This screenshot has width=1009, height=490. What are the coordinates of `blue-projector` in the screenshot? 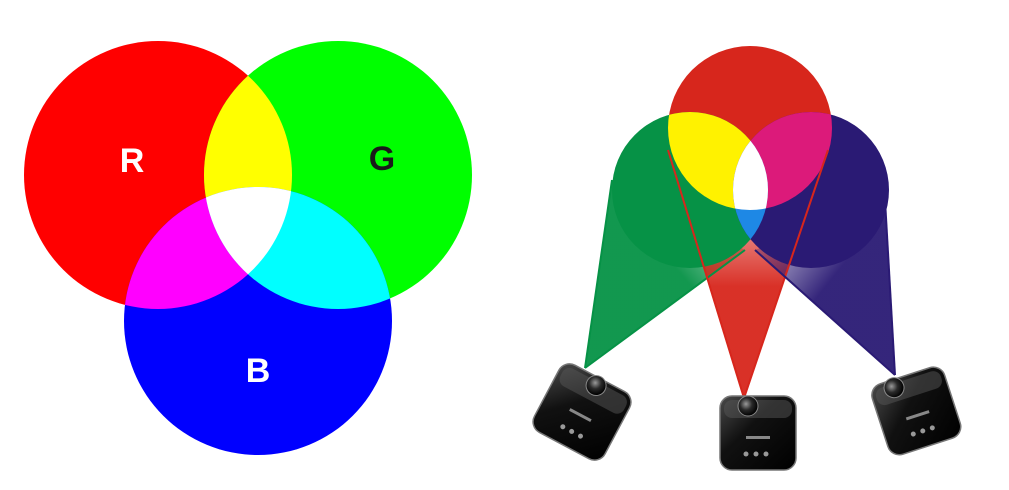 It's located at (916, 411).